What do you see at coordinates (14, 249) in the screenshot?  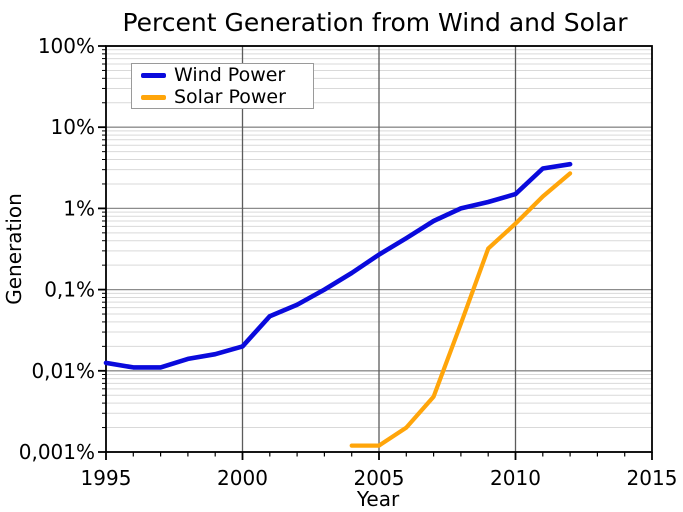 I see `y-axis-label: Generation` at bounding box center [14, 249].